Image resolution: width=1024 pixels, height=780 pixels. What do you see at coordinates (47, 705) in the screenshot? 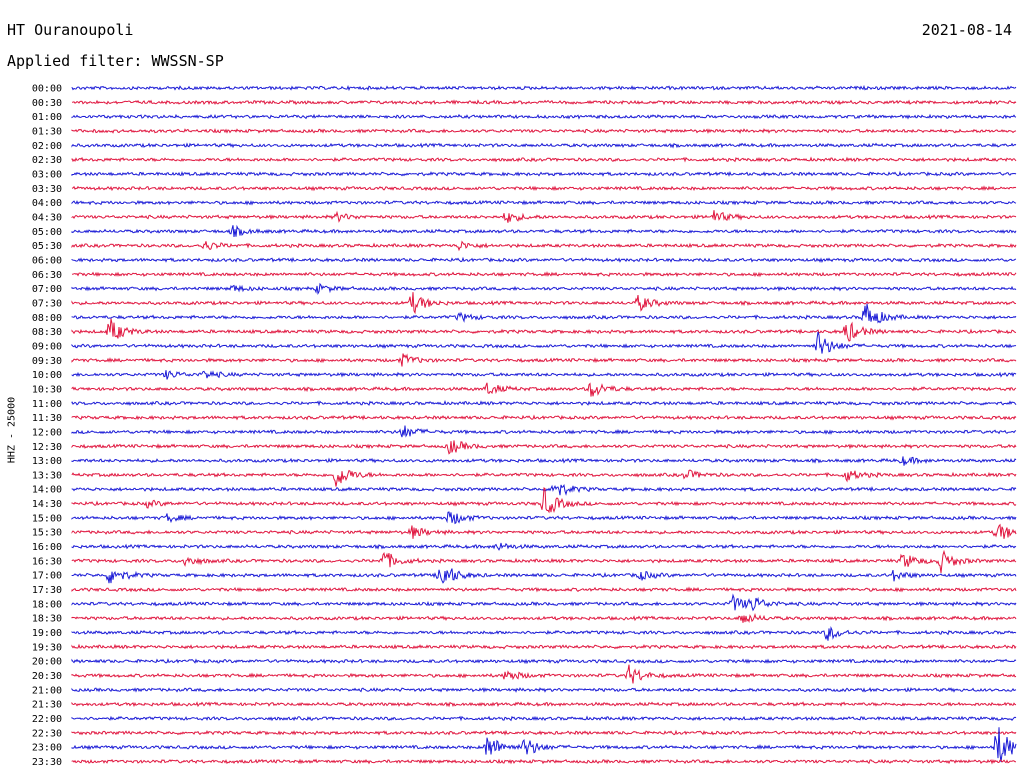
I see `row-time-label: 21:30` at bounding box center [47, 705].